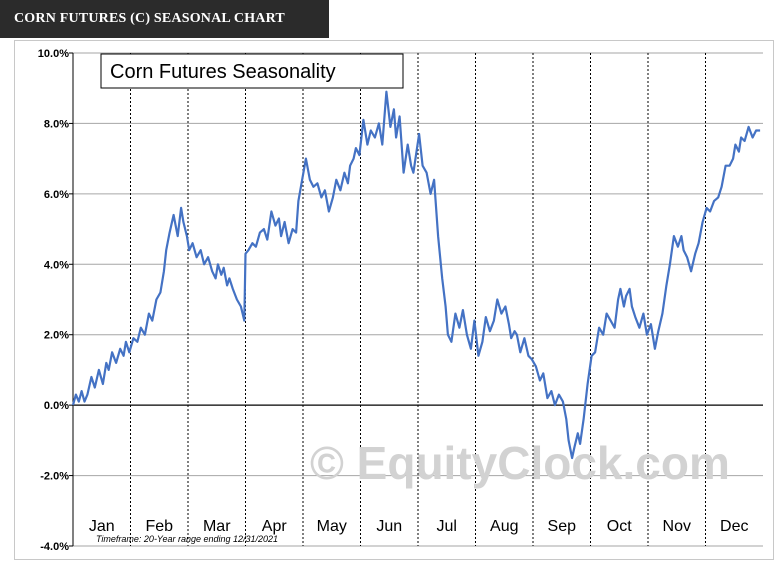 The height and width of the screenshot is (565, 775). Describe the element at coordinates (56, 406) in the screenshot. I see `y-tick-label: 0.0%` at that location.